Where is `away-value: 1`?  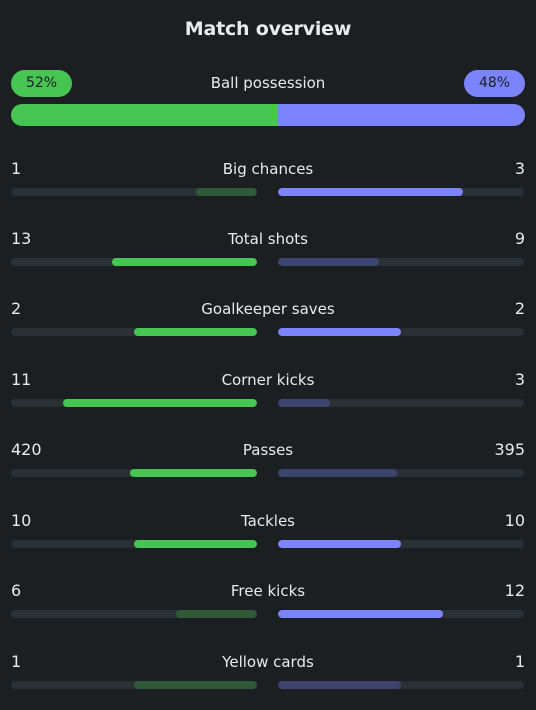 away-value: 1 is located at coordinates (519, 661).